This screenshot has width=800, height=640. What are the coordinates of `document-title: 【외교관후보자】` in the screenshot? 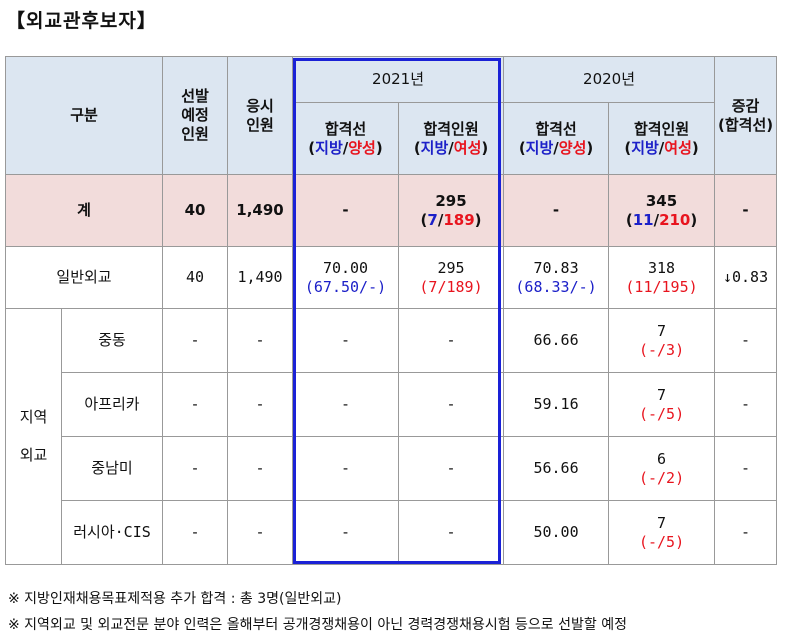 It's located at (81, 21).